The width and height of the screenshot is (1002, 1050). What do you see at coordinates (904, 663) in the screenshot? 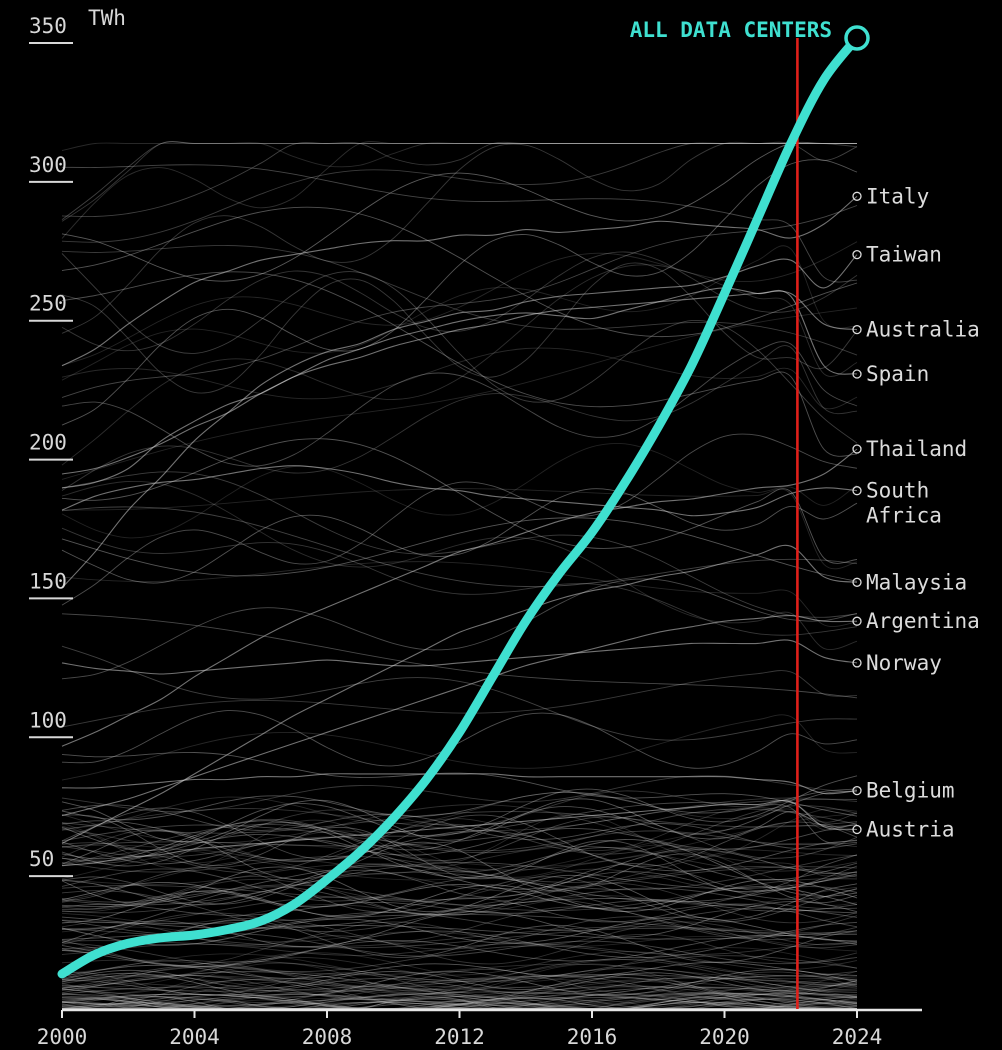
I see `series-label-norway: Norway` at bounding box center [904, 663].